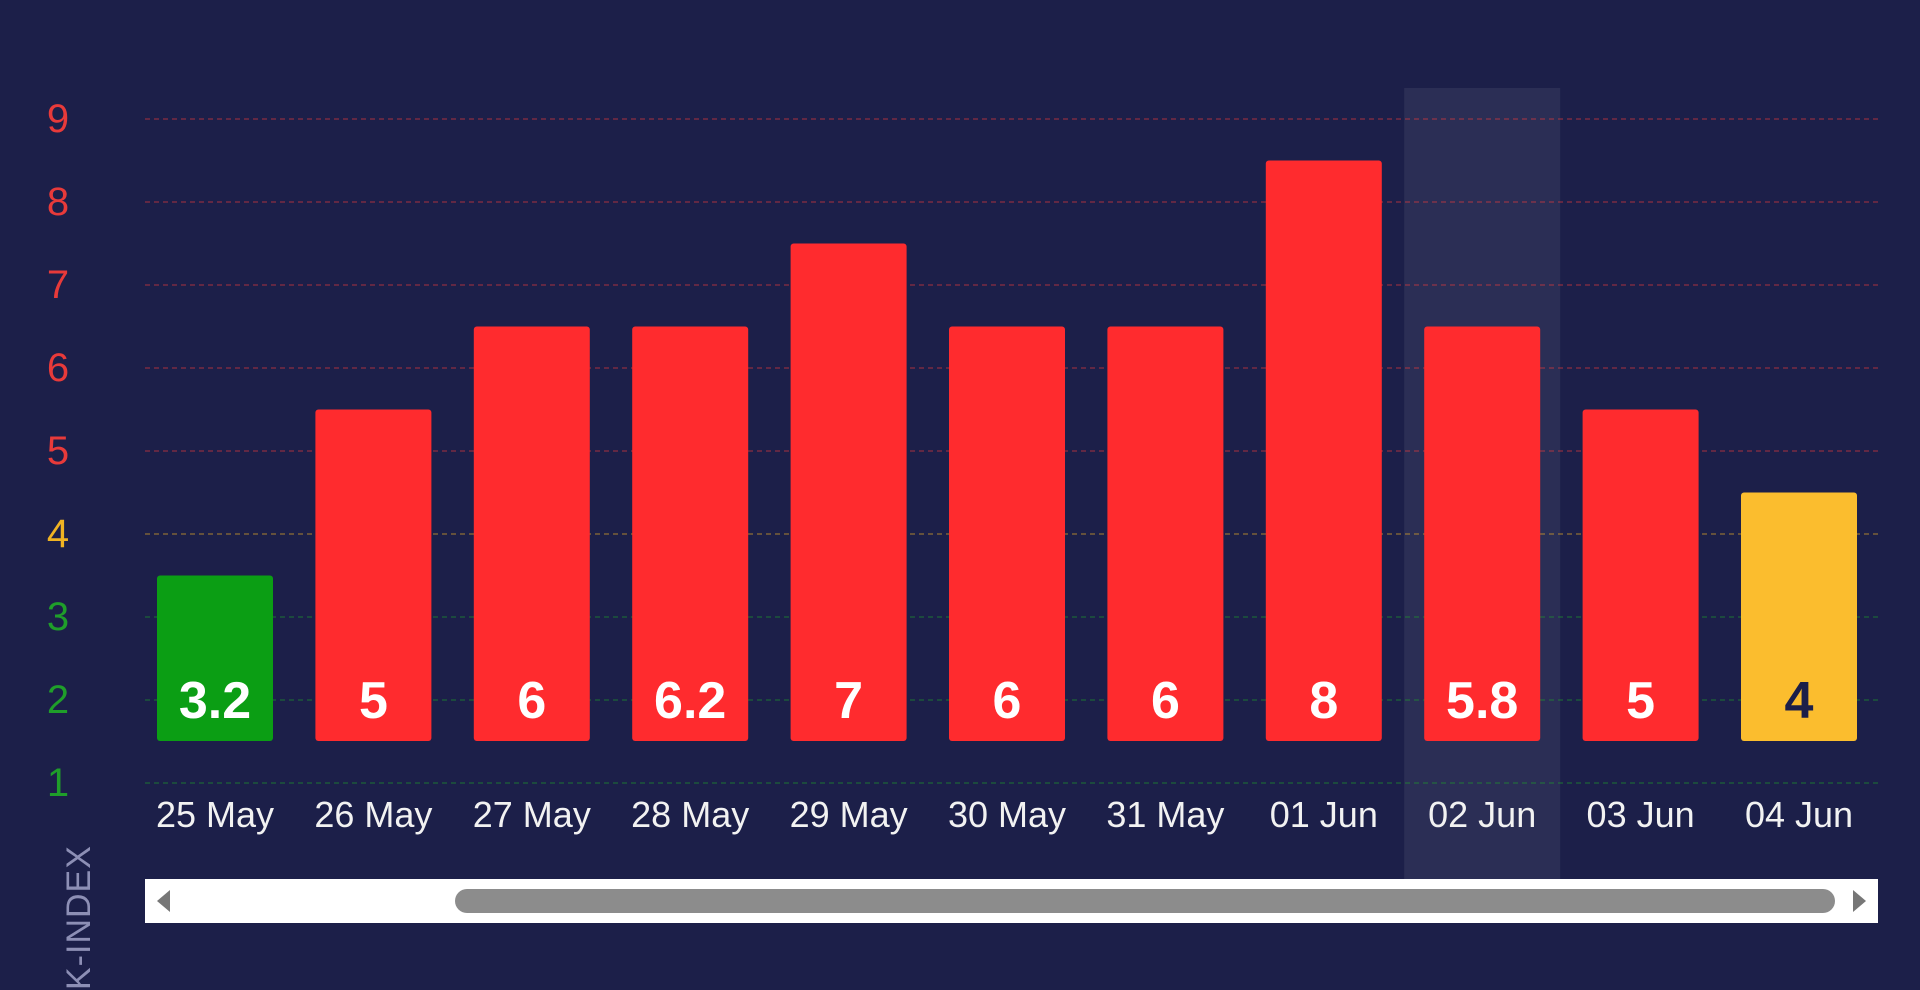 The image size is (1920, 990). What do you see at coordinates (1799, 701) in the screenshot?
I see `data-label: 4` at bounding box center [1799, 701].